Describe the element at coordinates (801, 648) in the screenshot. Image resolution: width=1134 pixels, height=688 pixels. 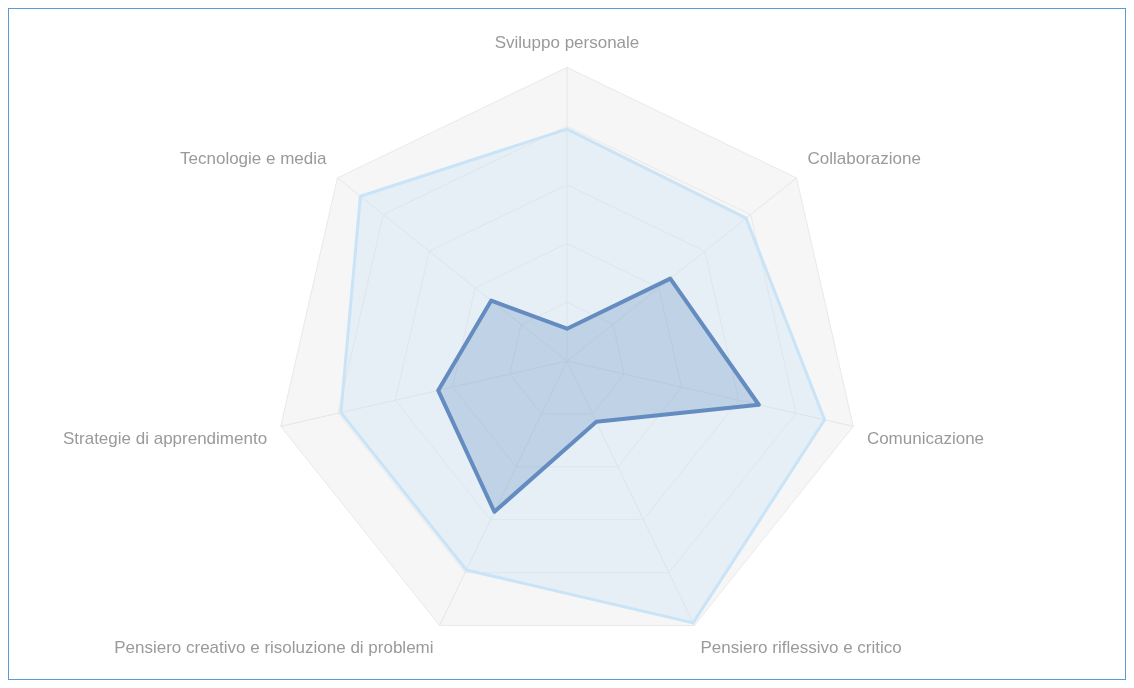
I see `spoke-label: Pensiero riflessivo e critico` at that location.